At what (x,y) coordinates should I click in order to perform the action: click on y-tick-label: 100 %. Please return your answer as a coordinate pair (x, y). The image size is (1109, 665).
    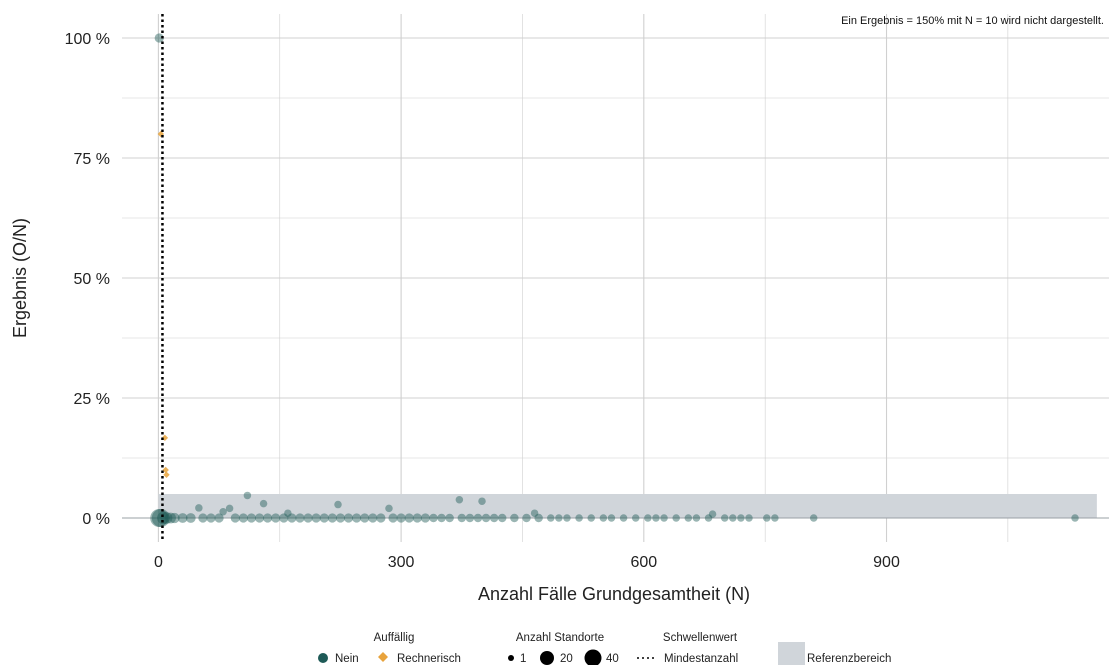
    Looking at the image, I should click on (87, 39).